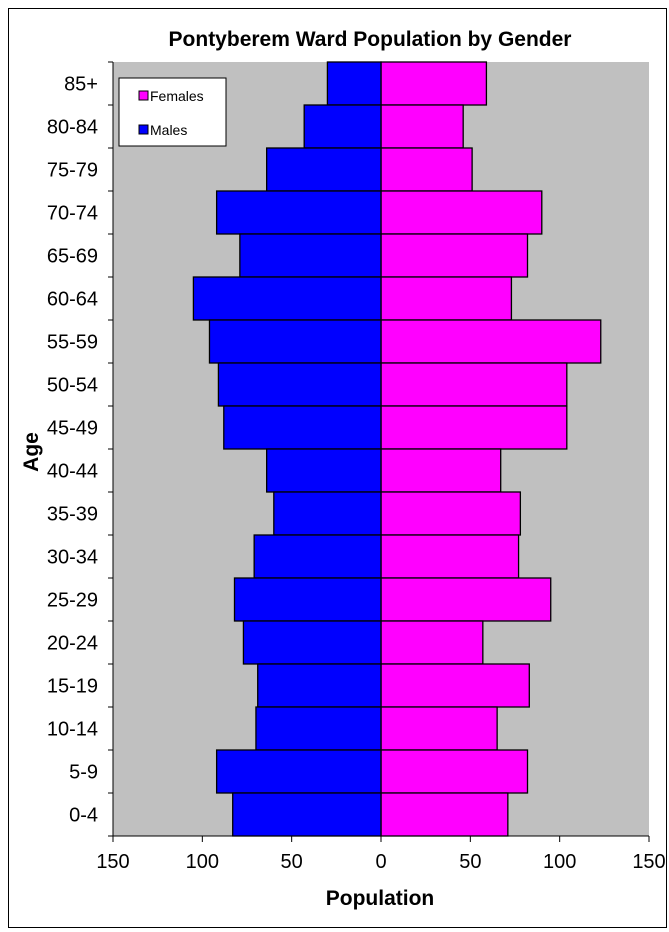 This screenshot has height=932, width=669. Describe the element at coordinates (380, 898) in the screenshot. I see `x-axis-title: Population` at that location.